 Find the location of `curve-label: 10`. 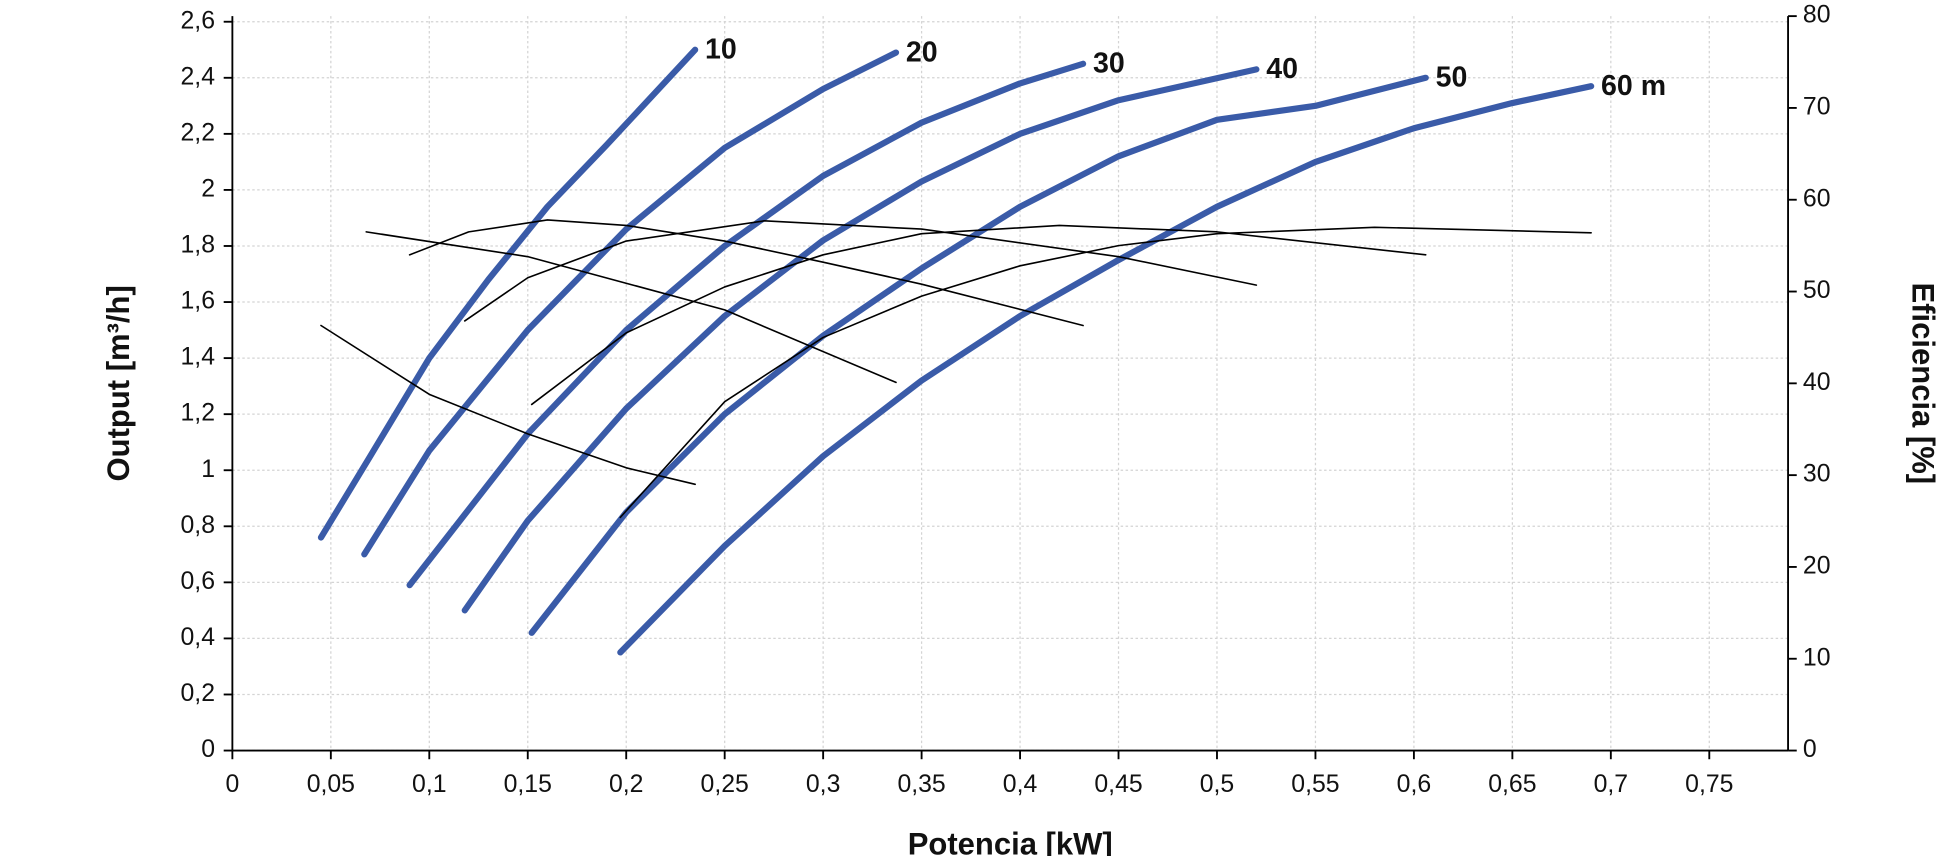

curve-label: 10 is located at coordinates (721, 50).